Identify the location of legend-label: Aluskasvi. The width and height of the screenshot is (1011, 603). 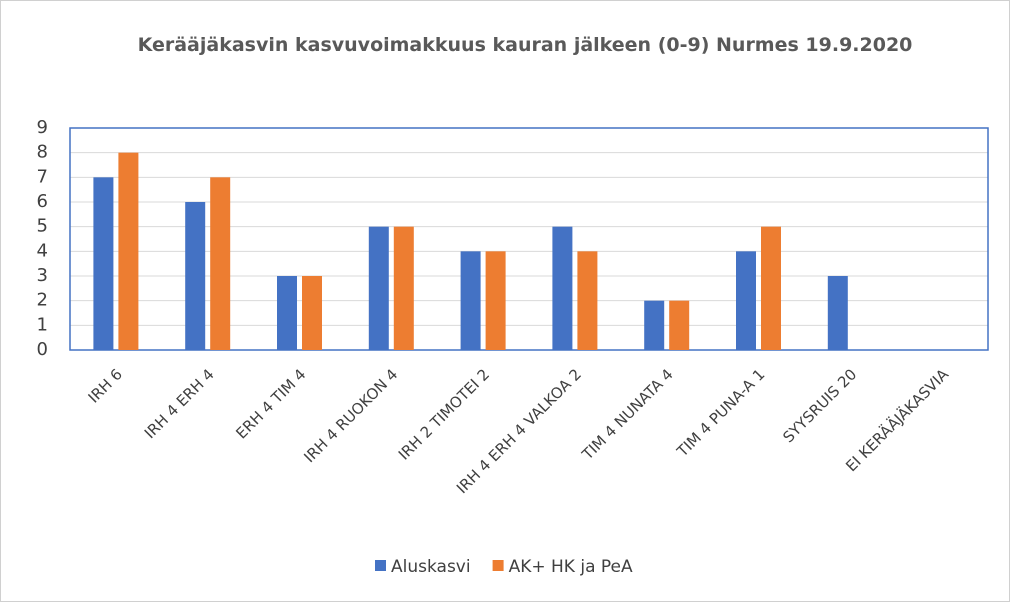
(431, 567).